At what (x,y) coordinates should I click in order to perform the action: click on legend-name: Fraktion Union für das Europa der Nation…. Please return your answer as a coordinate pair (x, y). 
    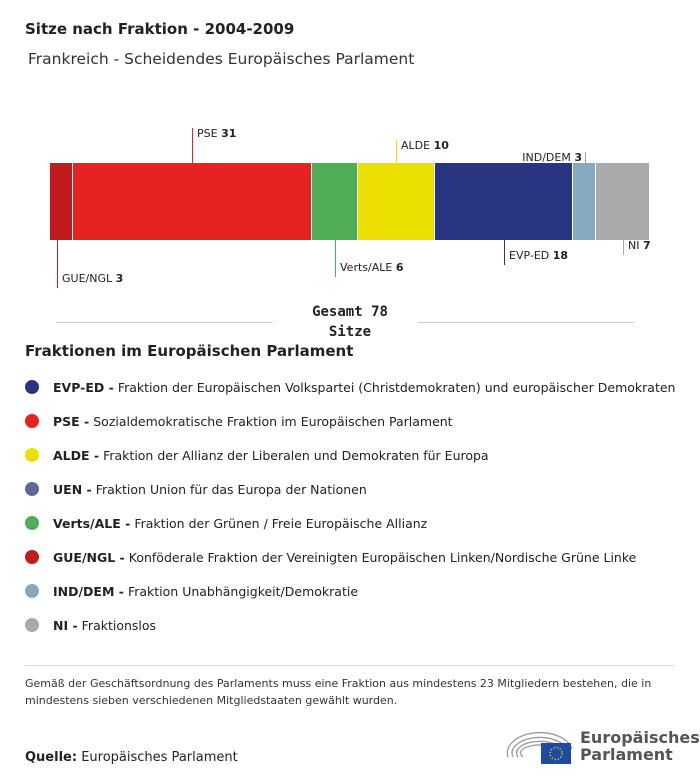
    Looking at the image, I should click on (231, 489).